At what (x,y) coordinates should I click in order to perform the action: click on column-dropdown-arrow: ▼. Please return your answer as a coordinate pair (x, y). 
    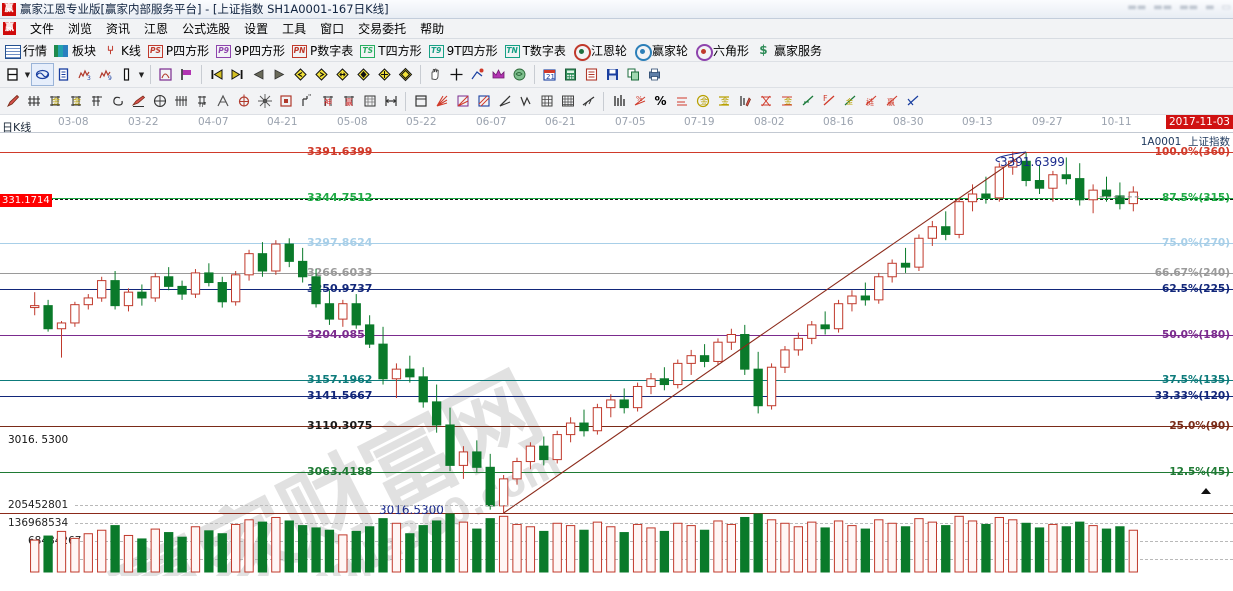
    Looking at the image, I should click on (141, 74).